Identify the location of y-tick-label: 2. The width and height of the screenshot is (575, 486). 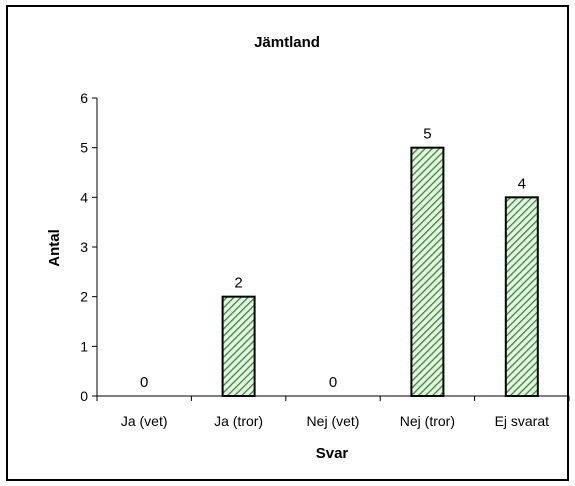
(84, 297).